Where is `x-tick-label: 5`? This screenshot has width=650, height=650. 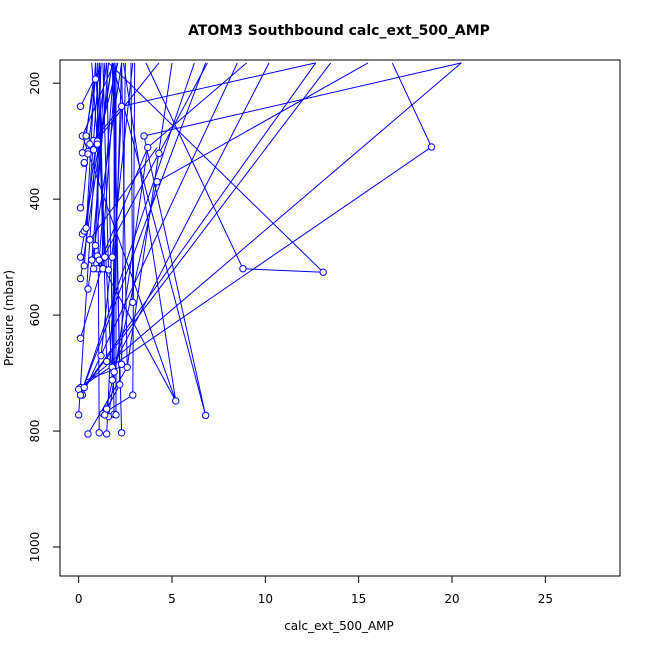 x-tick-label: 5 is located at coordinates (172, 599).